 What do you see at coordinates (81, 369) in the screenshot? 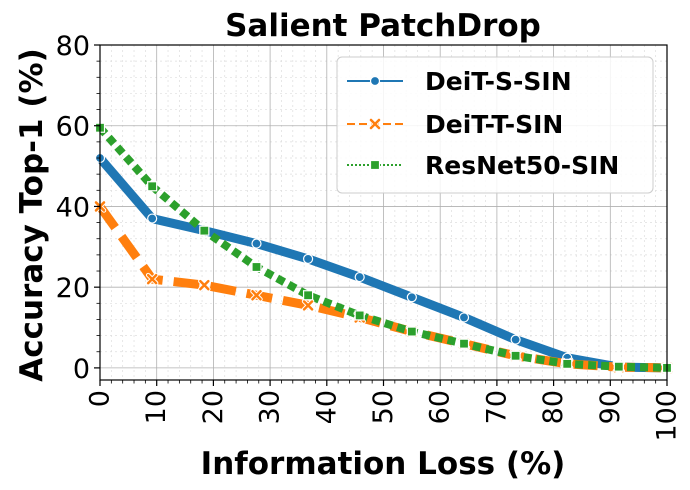
I see `y-tick-label: 0` at bounding box center [81, 369].